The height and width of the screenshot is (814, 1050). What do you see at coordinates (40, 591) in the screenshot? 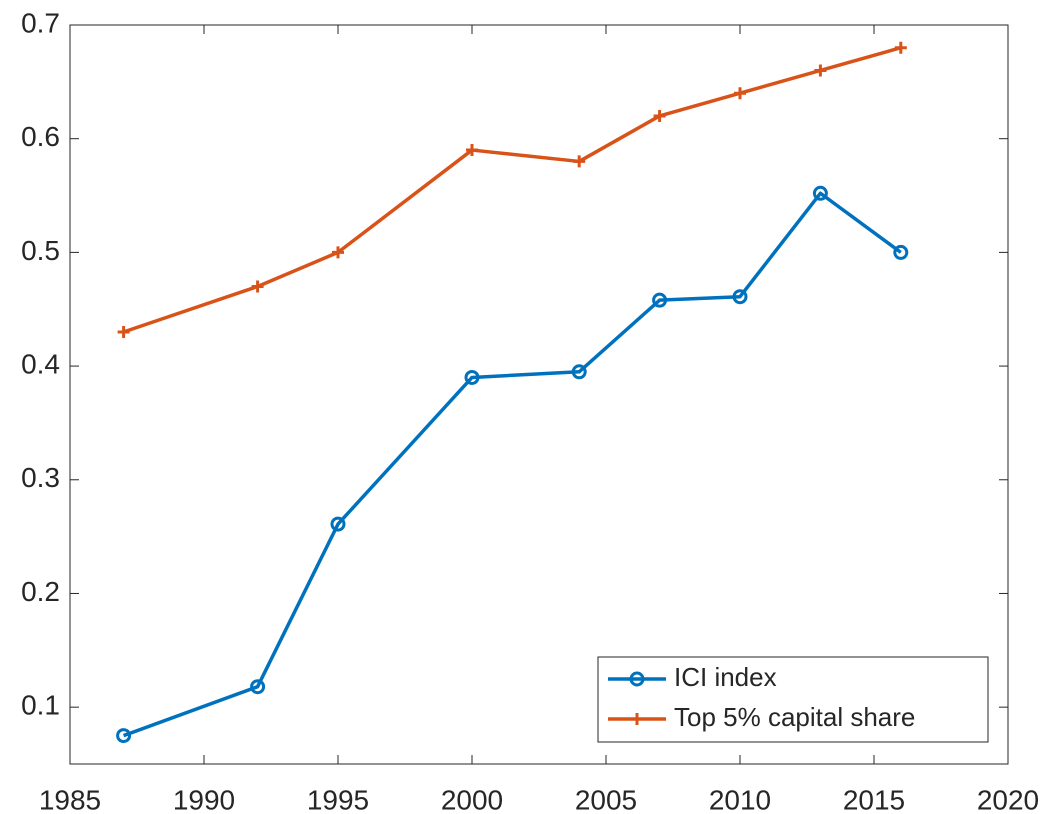
I see `y-tick-label: 0.2` at bounding box center [40, 591].